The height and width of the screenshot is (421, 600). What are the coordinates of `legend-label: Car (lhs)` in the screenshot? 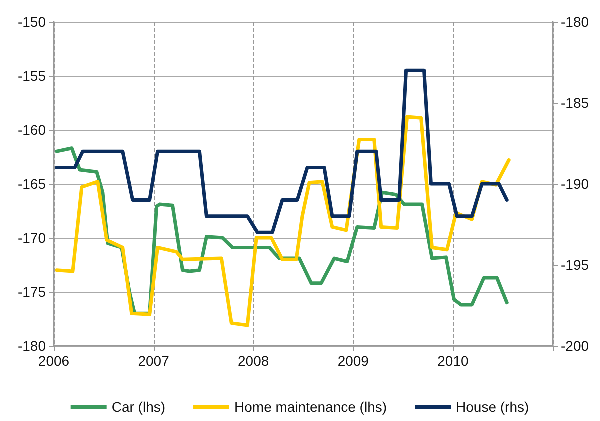 It's located at (139, 407).